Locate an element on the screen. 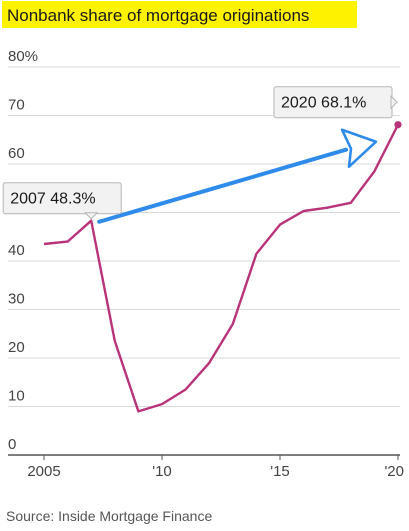 The width and height of the screenshot is (409, 531). y-tick-label-30: 30 is located at coordinates (16, 299).